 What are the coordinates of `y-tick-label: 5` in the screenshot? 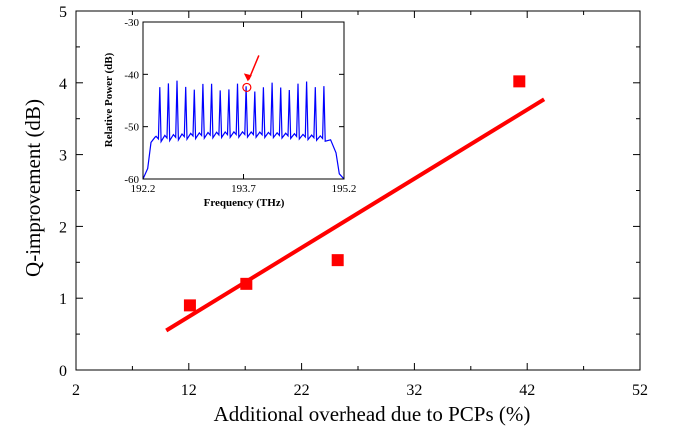 It's located at (63, 12).